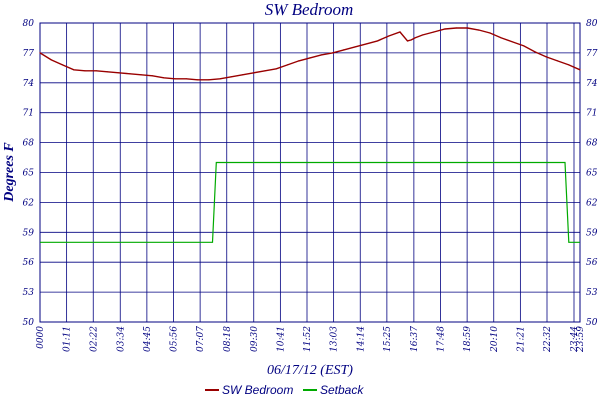 This screenshot has width=600, height=400. What do you see at coordinates (592, 144) in the screenshot?
I see `y-tick-label-right: 68` at bounding box center [592, 144].